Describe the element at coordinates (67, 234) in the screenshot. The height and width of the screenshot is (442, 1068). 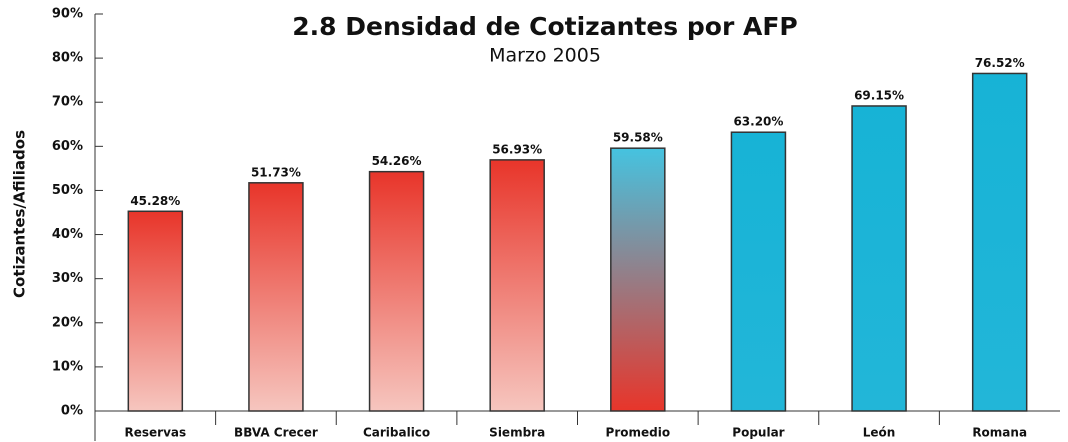
I see `y-tick-label: 40%` at that location.